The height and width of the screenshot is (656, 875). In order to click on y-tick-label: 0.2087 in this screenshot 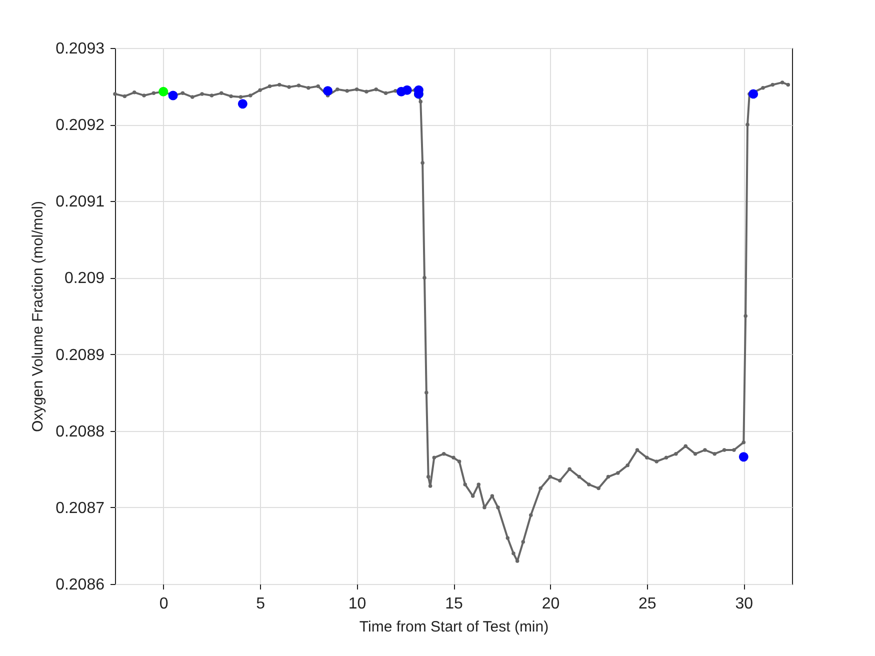, I will do `click(80, 508)`.